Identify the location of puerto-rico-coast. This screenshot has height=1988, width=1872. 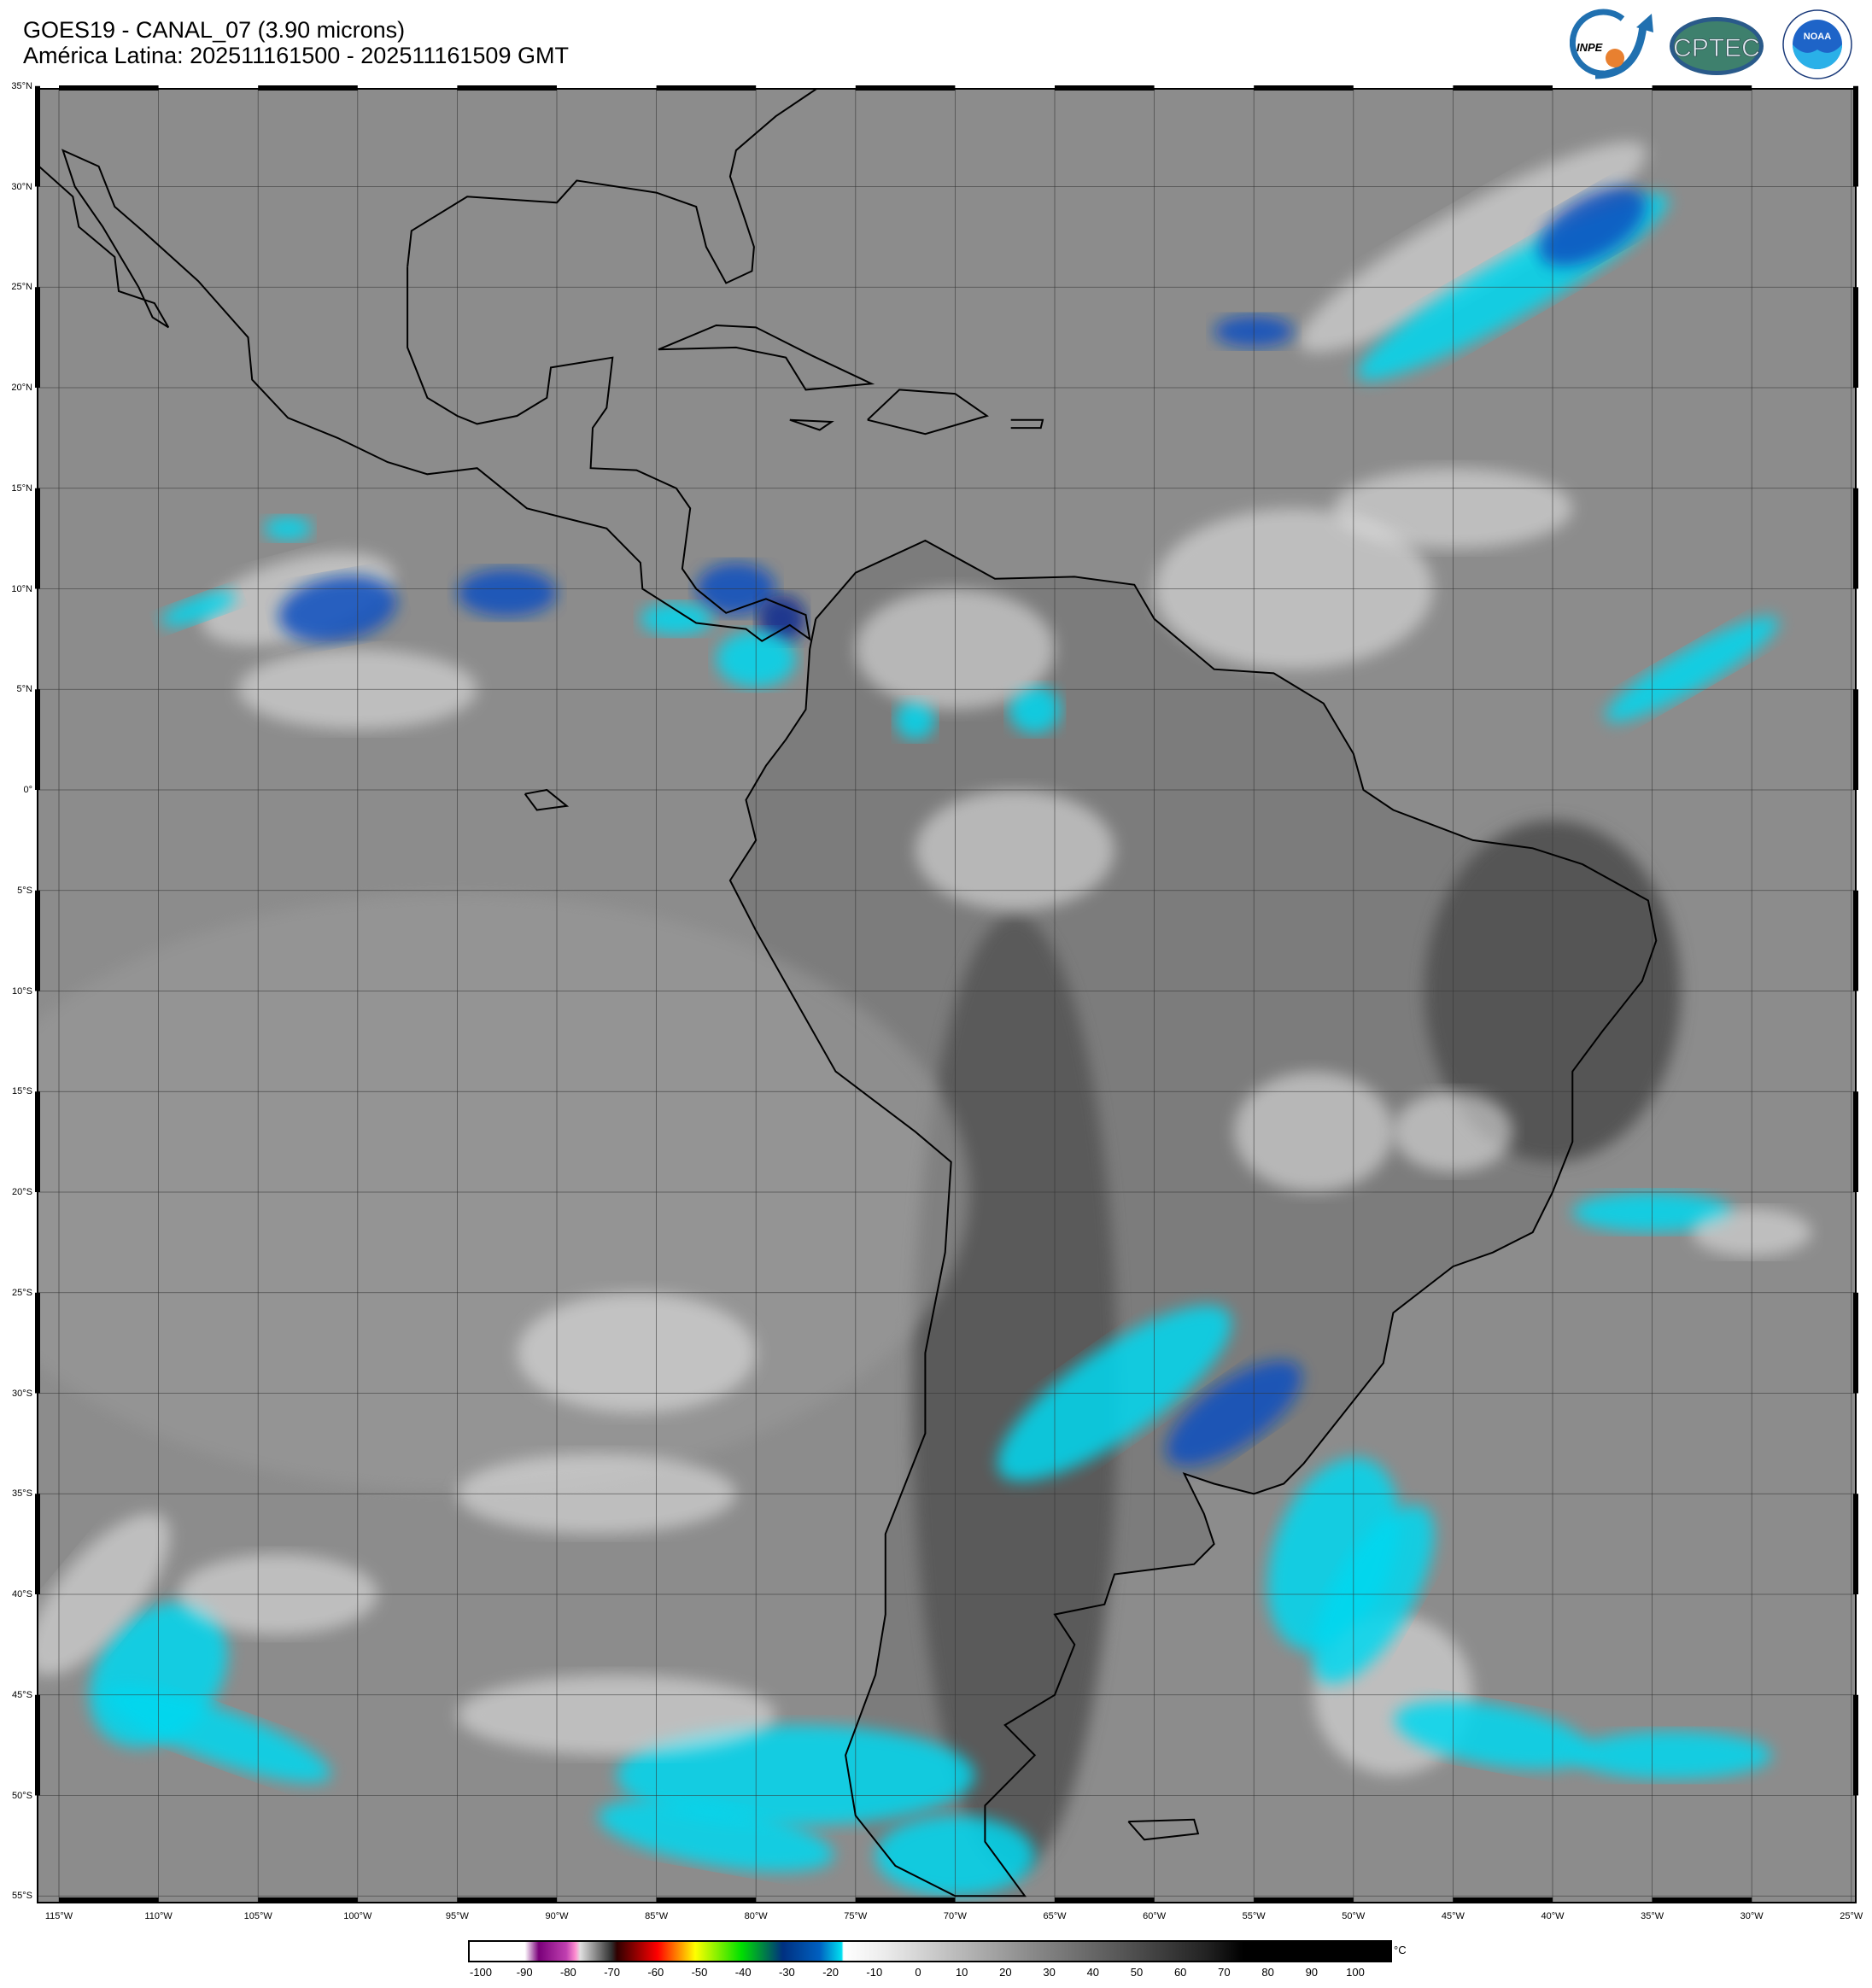
(1027, 424).